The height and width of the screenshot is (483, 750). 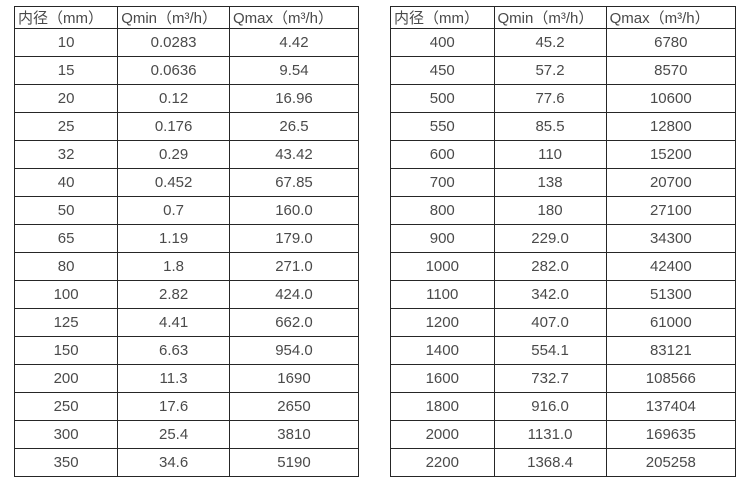 I want to click on table-cell: 50, so click(x=66, y=210).